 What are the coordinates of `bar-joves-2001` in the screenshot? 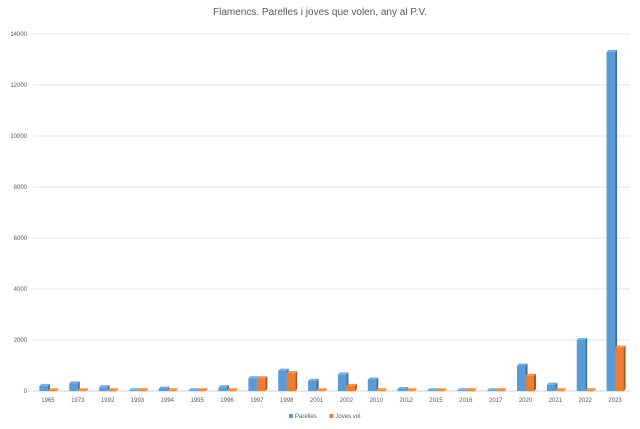 It's located at (322, 389).